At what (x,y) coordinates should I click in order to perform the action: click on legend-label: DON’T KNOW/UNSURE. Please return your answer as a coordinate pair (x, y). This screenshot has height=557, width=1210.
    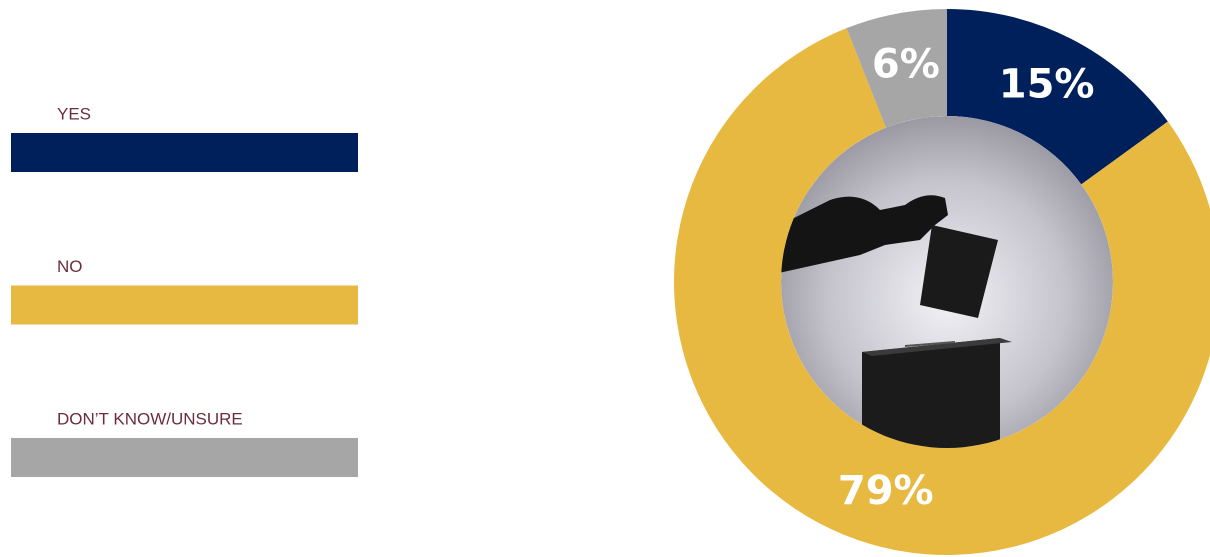
    Looking at the image, I should click on (150, 418).